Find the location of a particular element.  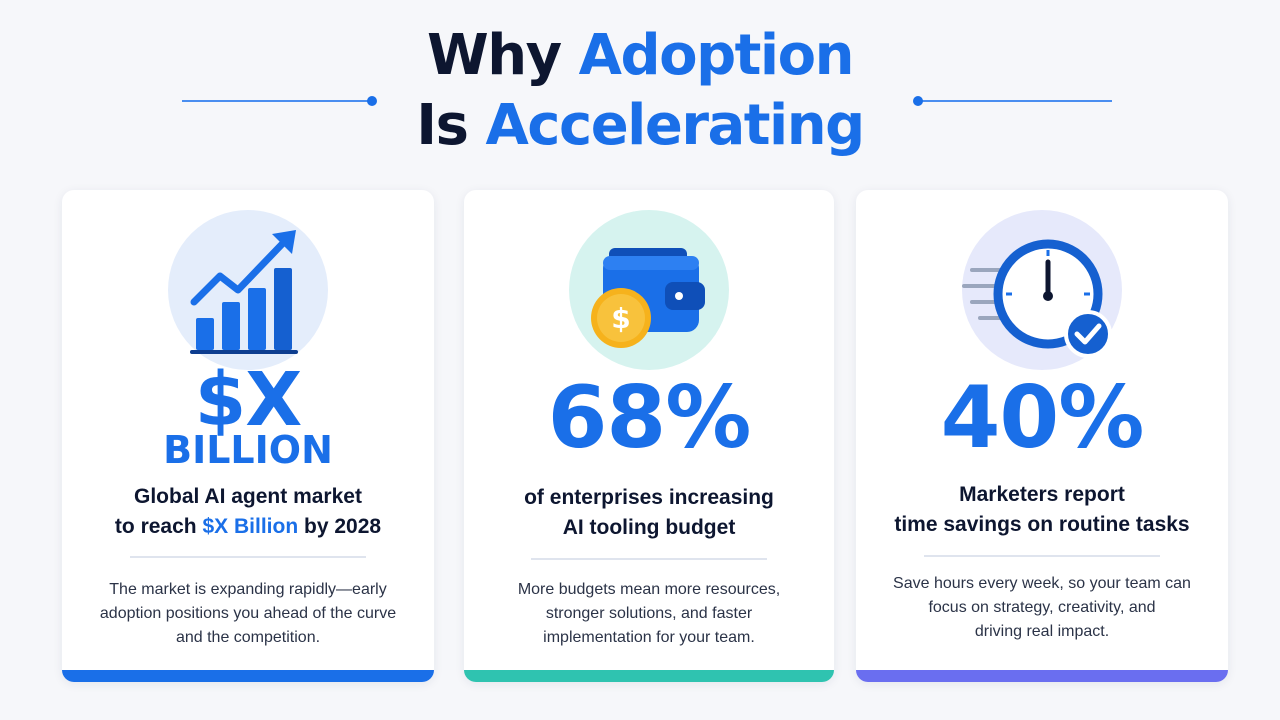

growth-chart-icon is located at coordinates (248, 290).